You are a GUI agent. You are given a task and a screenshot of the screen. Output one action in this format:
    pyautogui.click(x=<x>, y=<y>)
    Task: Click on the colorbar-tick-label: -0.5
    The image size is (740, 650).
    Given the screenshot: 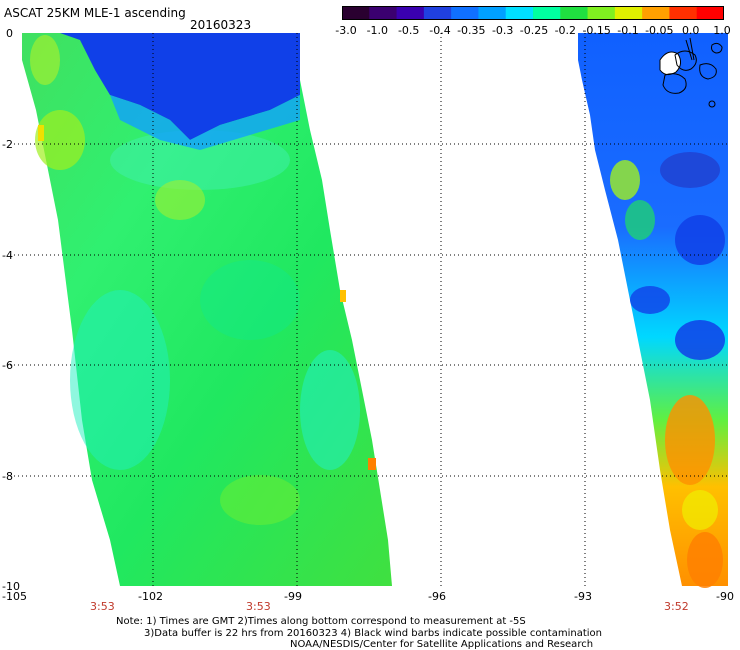 What is the action you would take?
    pyautogui.click(x=408, y=30)
    